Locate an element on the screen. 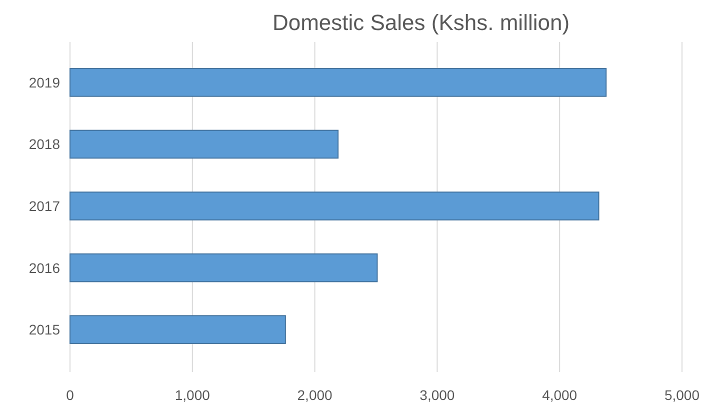  x-tick-label: 5,000 is located at coordinates (682, 395).